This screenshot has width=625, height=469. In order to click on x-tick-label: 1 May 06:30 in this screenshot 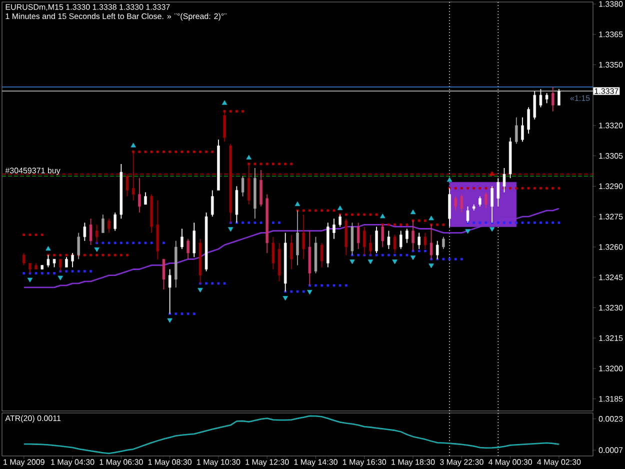, I will do `click(121, 462)`.